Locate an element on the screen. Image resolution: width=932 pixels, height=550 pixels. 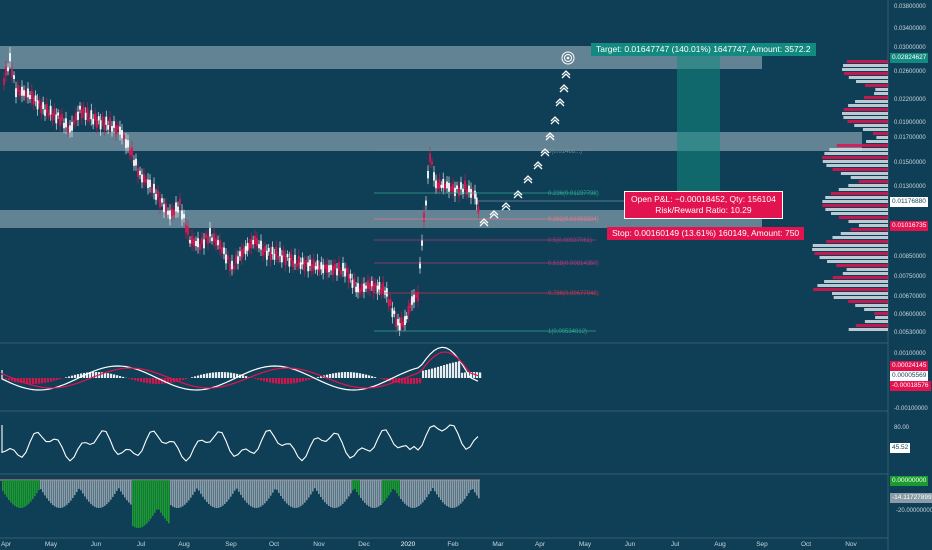
open-price-tag: 0.01176880 is located at coordinates (909, 202).